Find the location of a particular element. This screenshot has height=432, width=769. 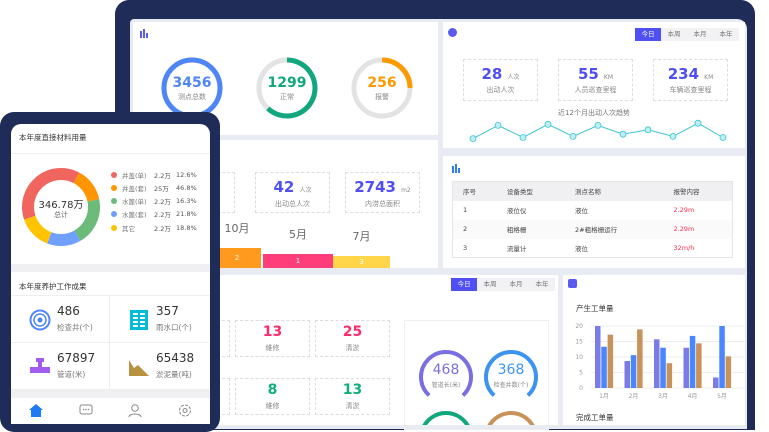

settings-icon is located at coordinates (185, 413).